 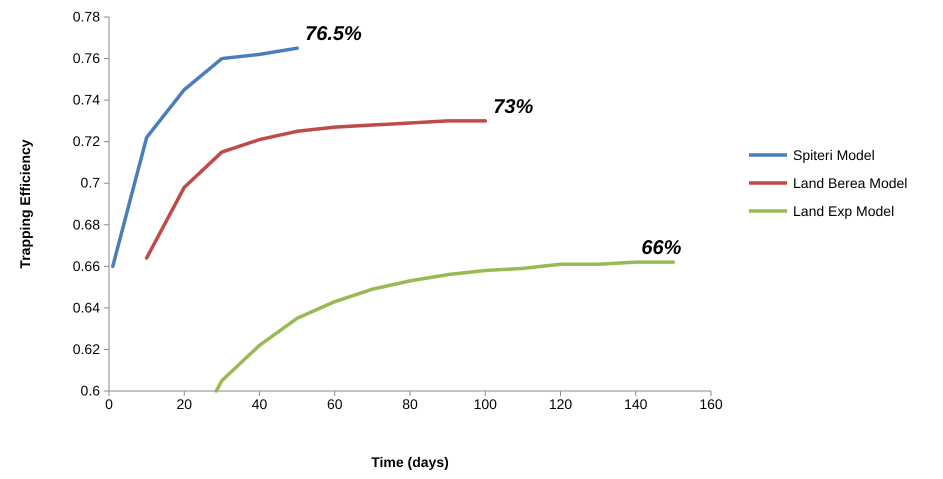 What do you see at coordinates (486, 404) in the screenshot?
I see `x-tick-label: 100` at bounding box center [486, 404].